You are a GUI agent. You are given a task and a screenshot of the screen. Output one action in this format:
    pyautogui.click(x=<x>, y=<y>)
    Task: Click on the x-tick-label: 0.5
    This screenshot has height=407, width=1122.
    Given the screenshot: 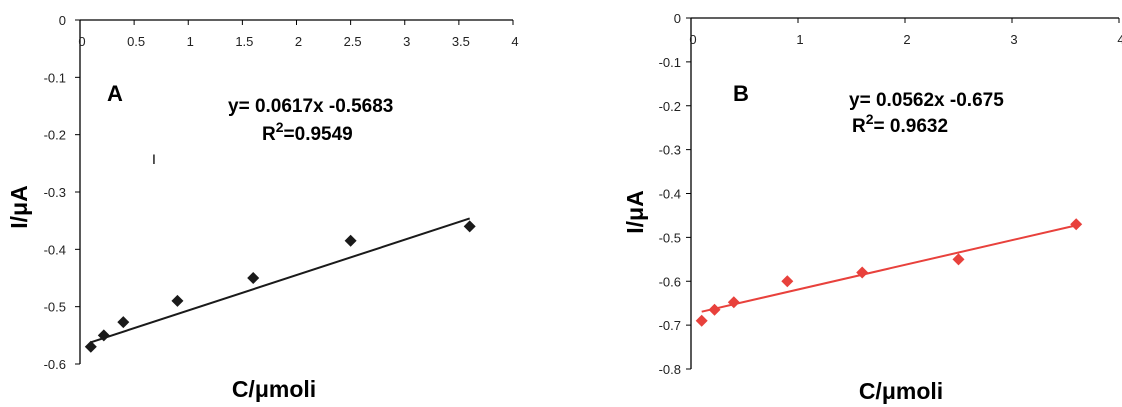 What is the action you would take?
    pyautogui.click(x=136, y=41)
    